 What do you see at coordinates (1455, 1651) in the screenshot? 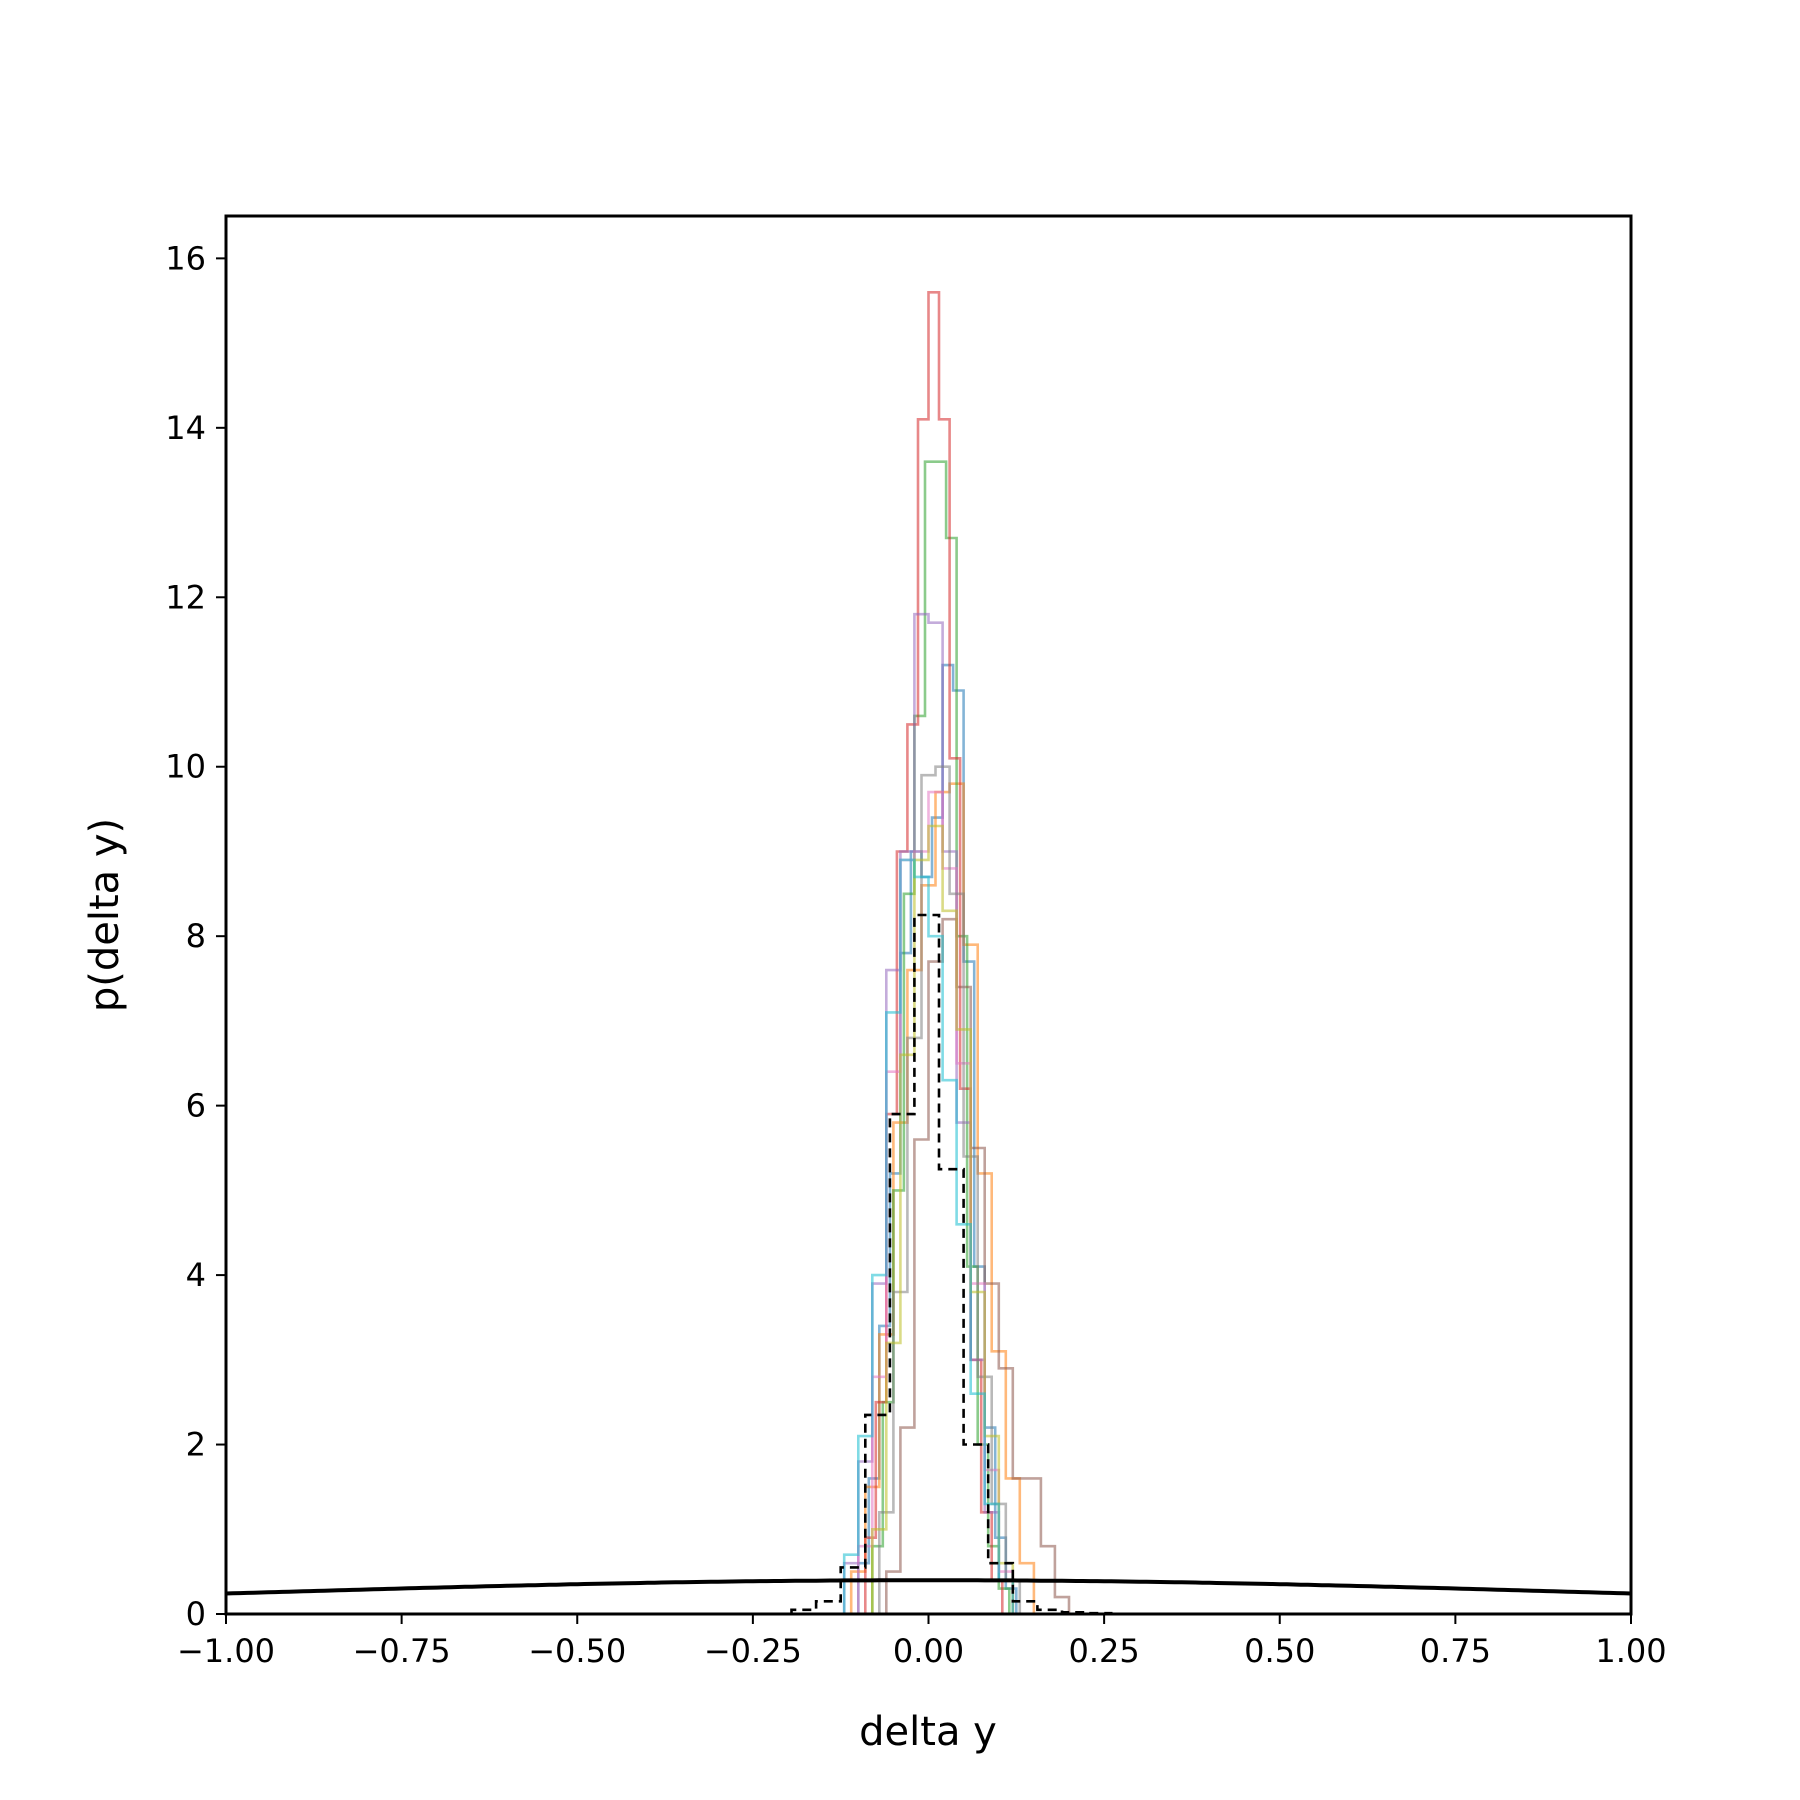
I see `x-tick-label: 0.75` at bounding box center [1455, 1651].